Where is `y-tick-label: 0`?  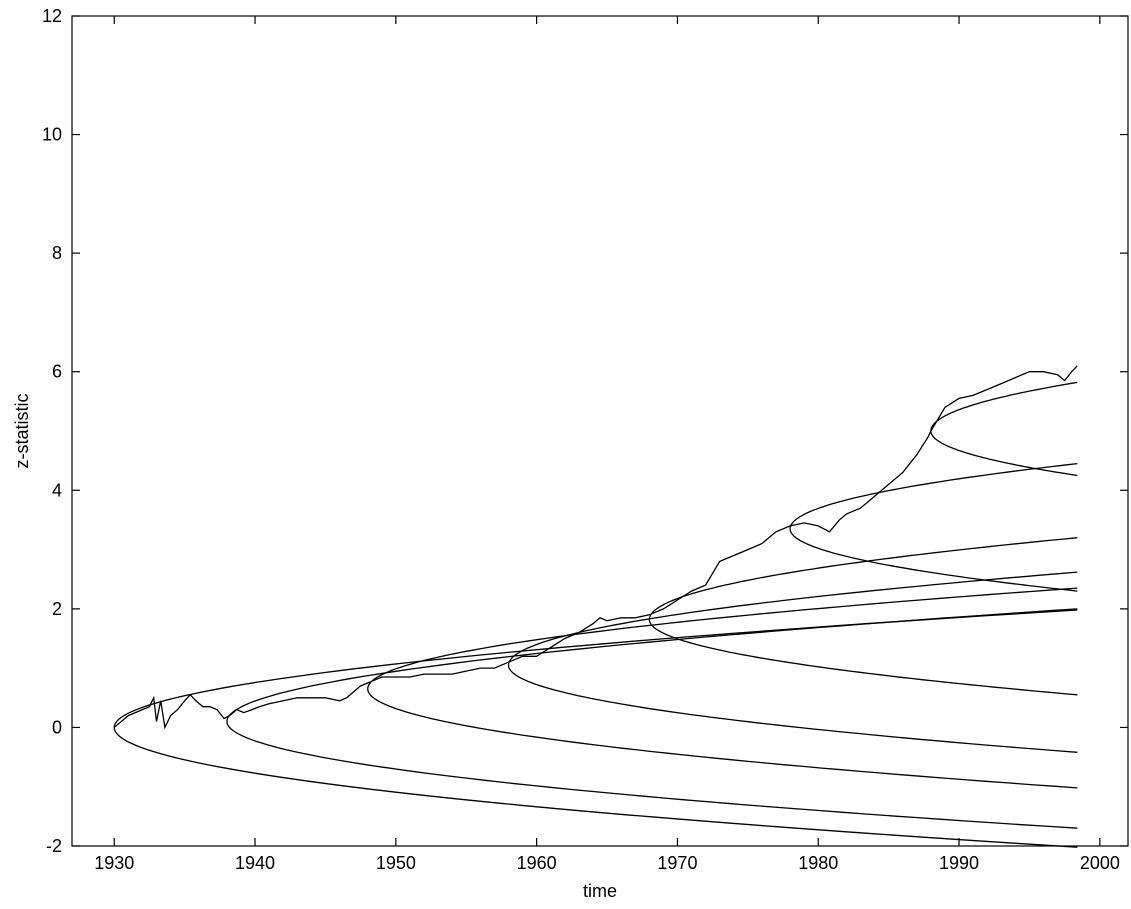 y-tick-label: 0 is located at coordinates (57, 727).